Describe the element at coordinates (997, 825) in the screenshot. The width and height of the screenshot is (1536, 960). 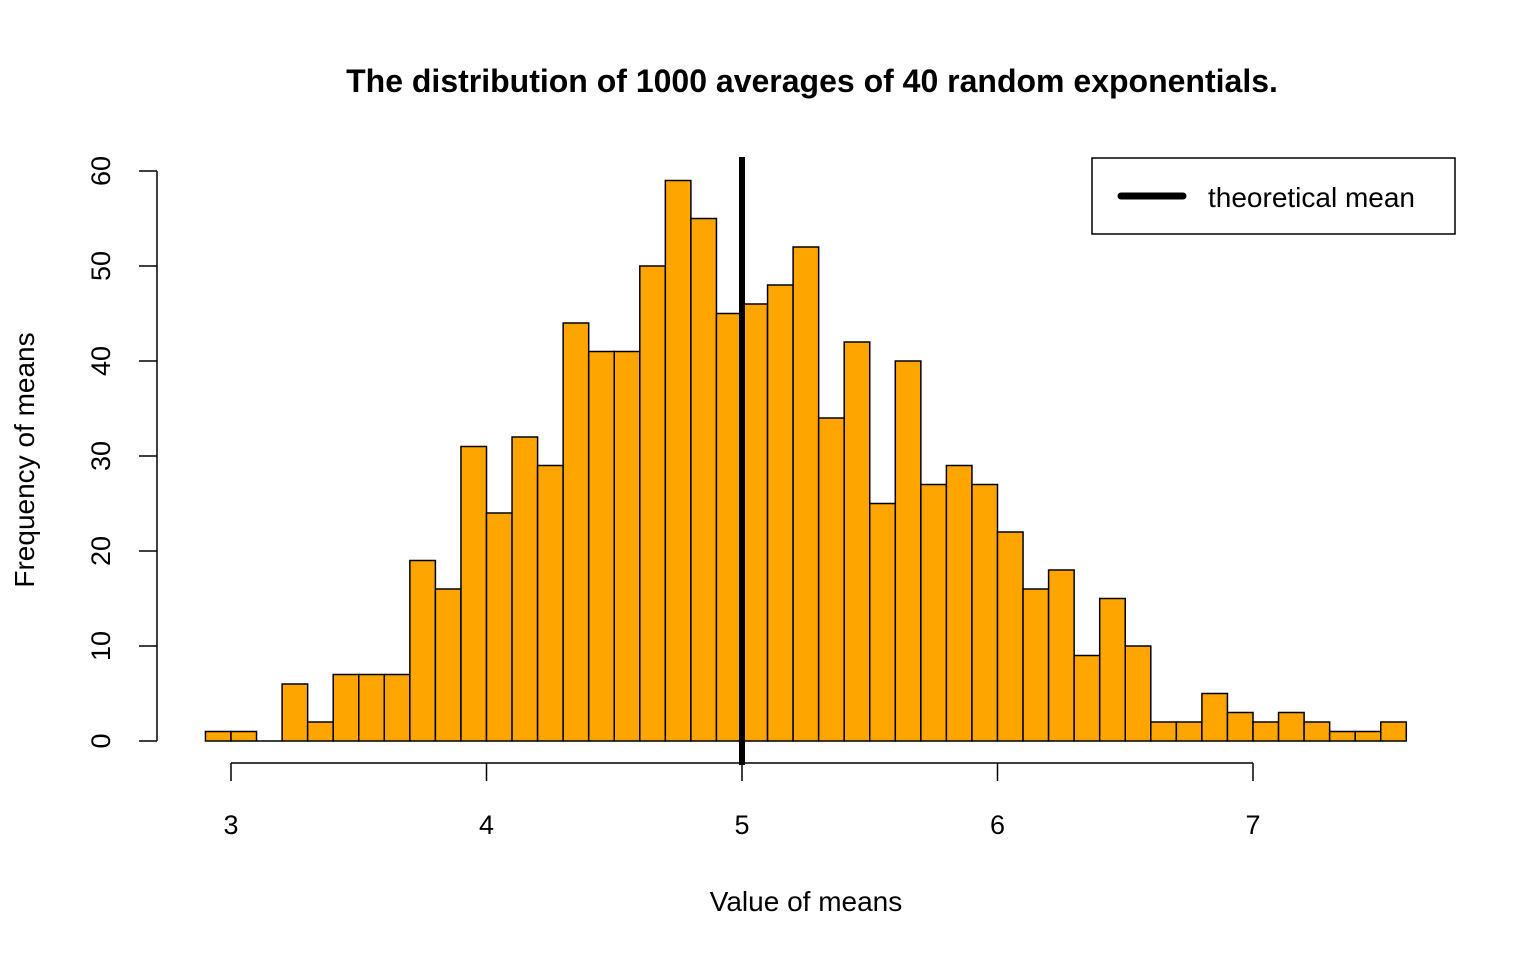
I see `x-tick-label: 6` at that location.